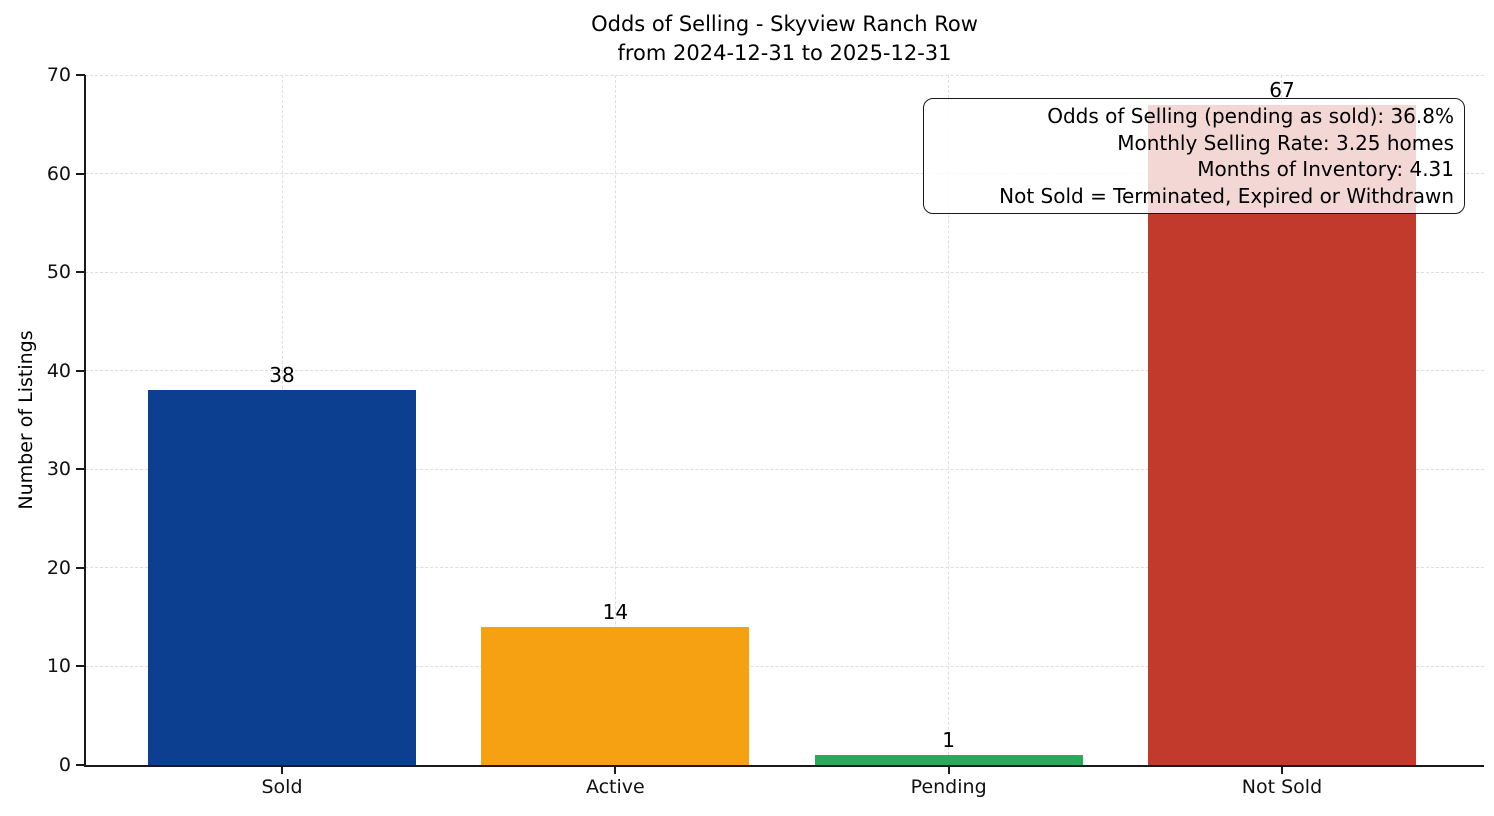  Describe the element at coordinates (282, 787) in the screenshot. I see `x-category-label: Sold` at that location.